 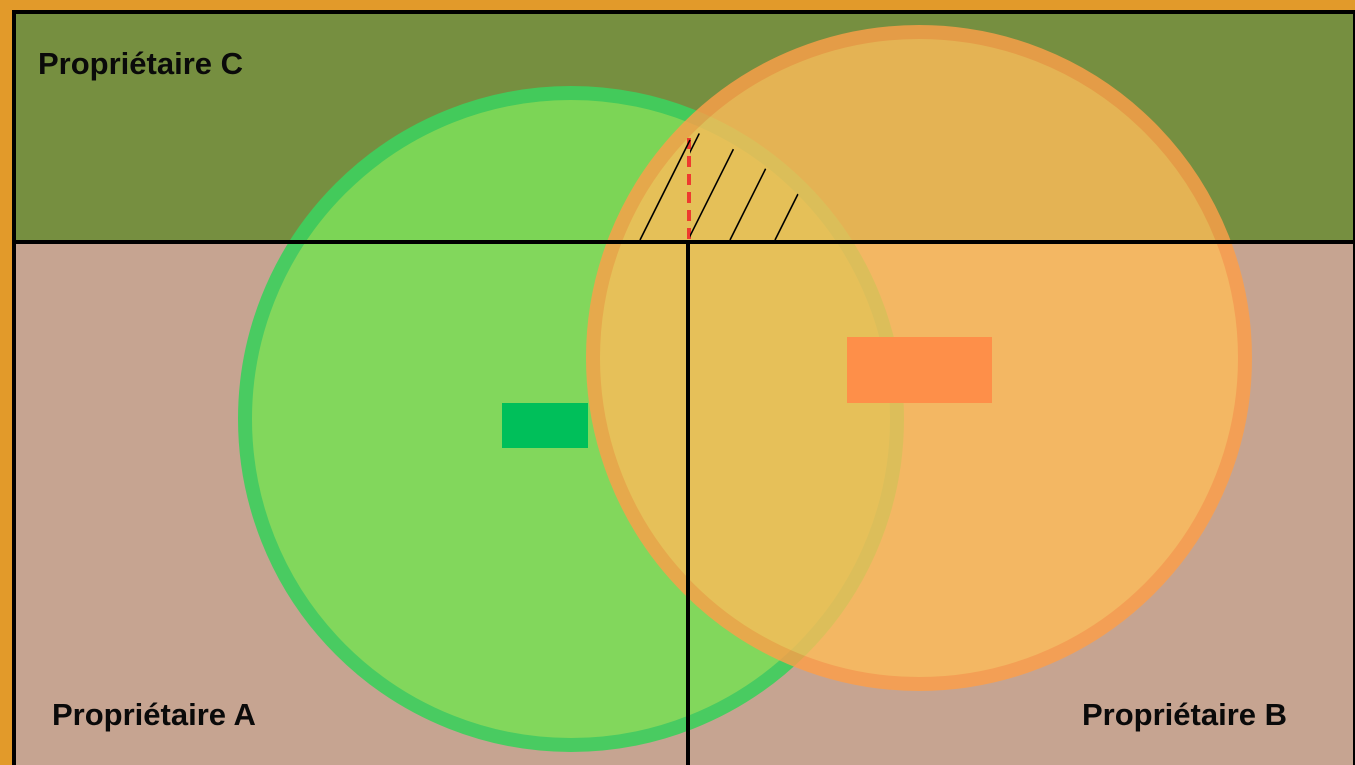 What do you see at coordinates (154, 714) in the screenshot?
I see `label-owner-a: Propriétaire A` at bounding box center [154, 714].